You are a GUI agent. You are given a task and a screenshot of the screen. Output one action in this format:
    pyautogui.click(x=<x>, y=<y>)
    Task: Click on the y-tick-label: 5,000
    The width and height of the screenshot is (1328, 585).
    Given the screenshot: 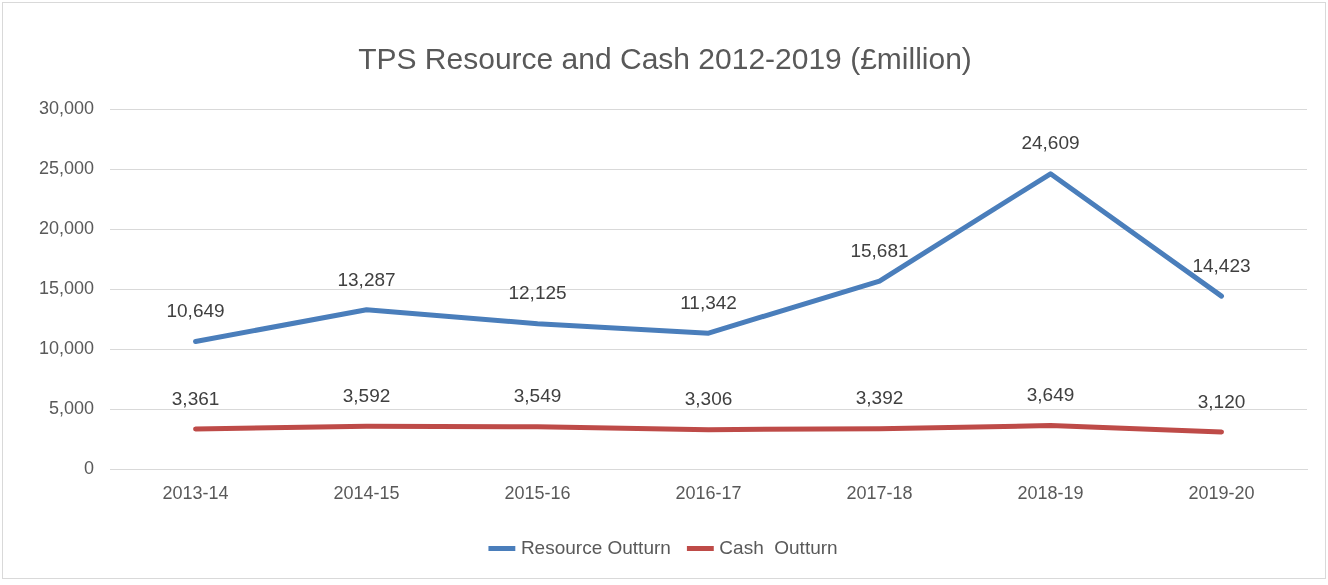 What is the action you would take?
    pyautogui.click(x=72, y=408)
    